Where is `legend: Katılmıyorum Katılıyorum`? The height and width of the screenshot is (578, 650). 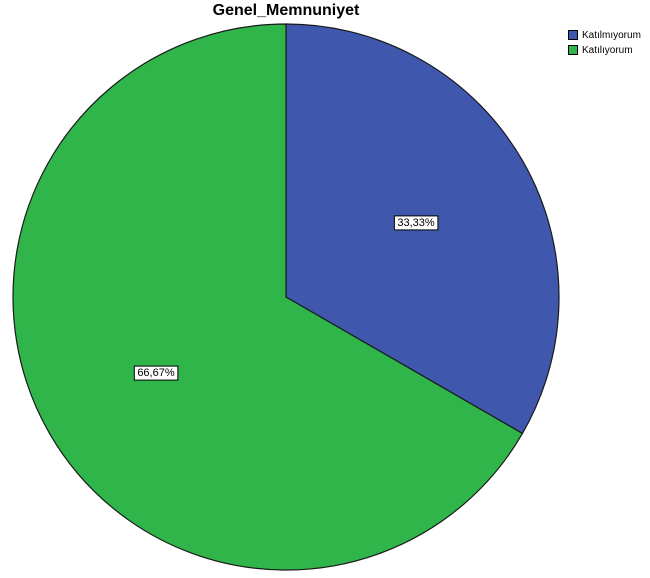 legend: Katılmıyorum Katılıyorum is located at coordinates (604, 43).